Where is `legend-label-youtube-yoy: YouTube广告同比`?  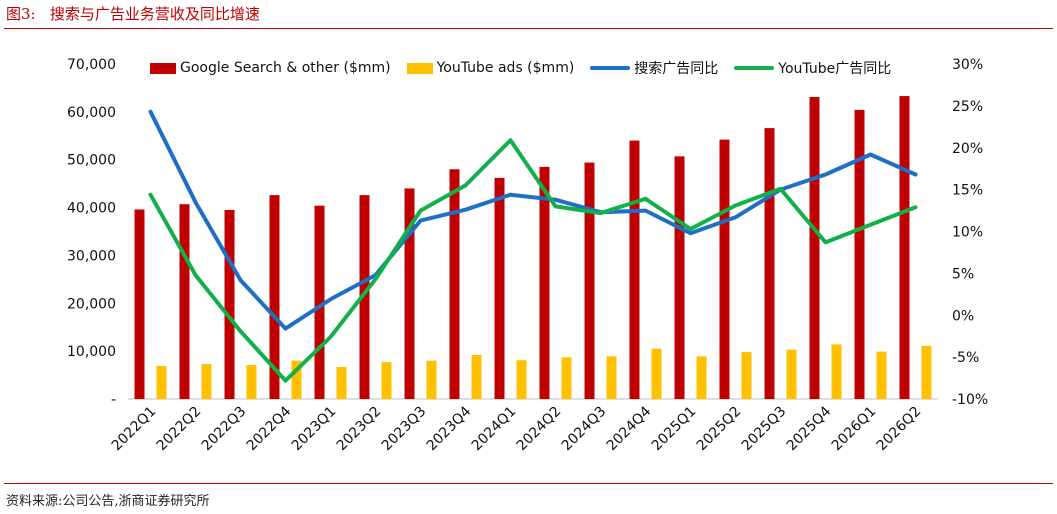
legend-label-youtube-yoy: YouTube广告同比 is located at coordinates (835, 69).